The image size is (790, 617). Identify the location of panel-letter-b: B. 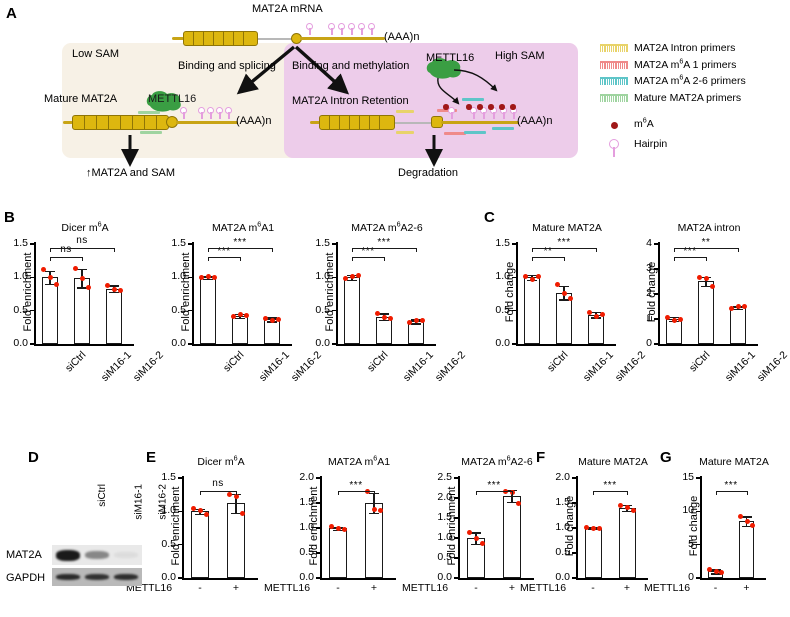
(9, 217).